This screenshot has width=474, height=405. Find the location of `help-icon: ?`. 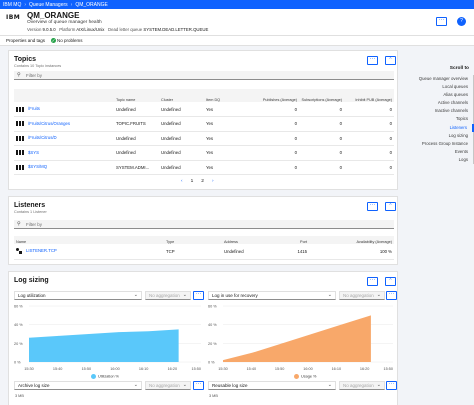

help-icon: ? is located at coordinates (461, 21).